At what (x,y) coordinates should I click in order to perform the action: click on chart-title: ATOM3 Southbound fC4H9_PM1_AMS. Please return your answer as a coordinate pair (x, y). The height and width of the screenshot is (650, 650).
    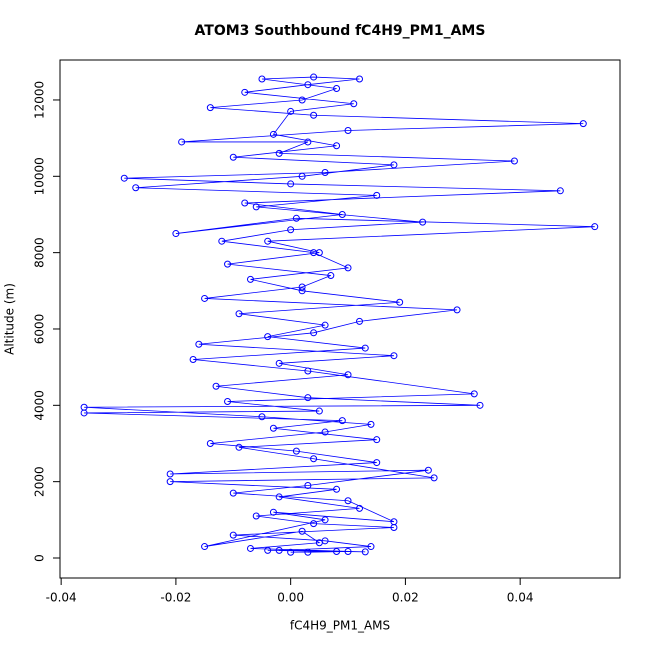
    Looking at the image, I should click on (340, 31).